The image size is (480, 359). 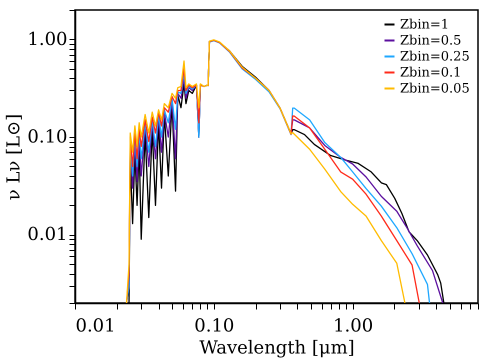 I want to click on x-tick-label: 0.01, so click(x=96, y=326).